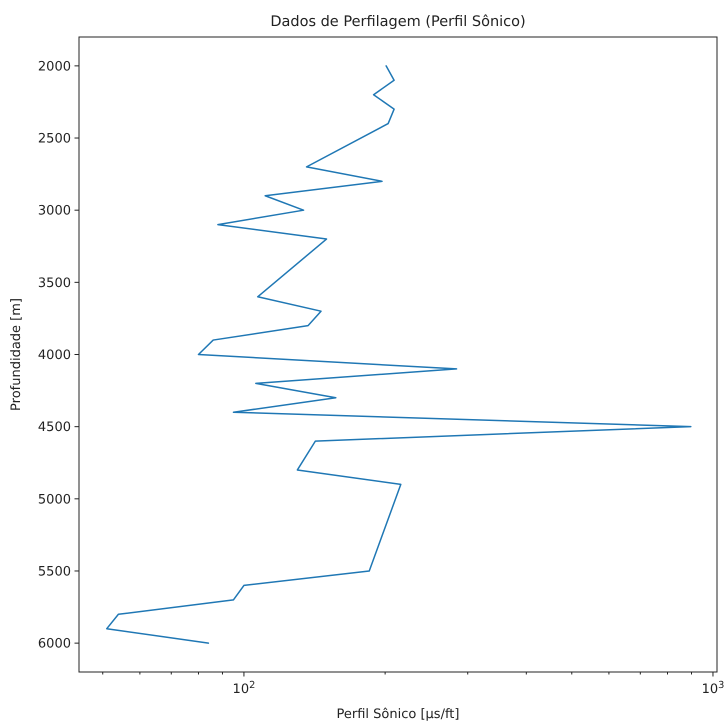 This screenshot has height=722, width=725. I want to click on y-axis-title: Profundidade [m], so click(16, 354).